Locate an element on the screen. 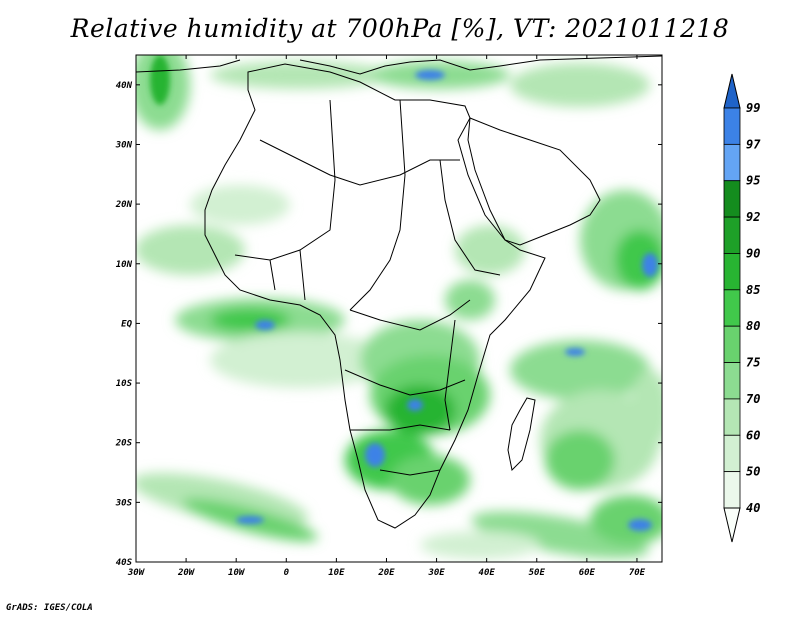  lon-label: 20W is located at coordinates (186, 573).